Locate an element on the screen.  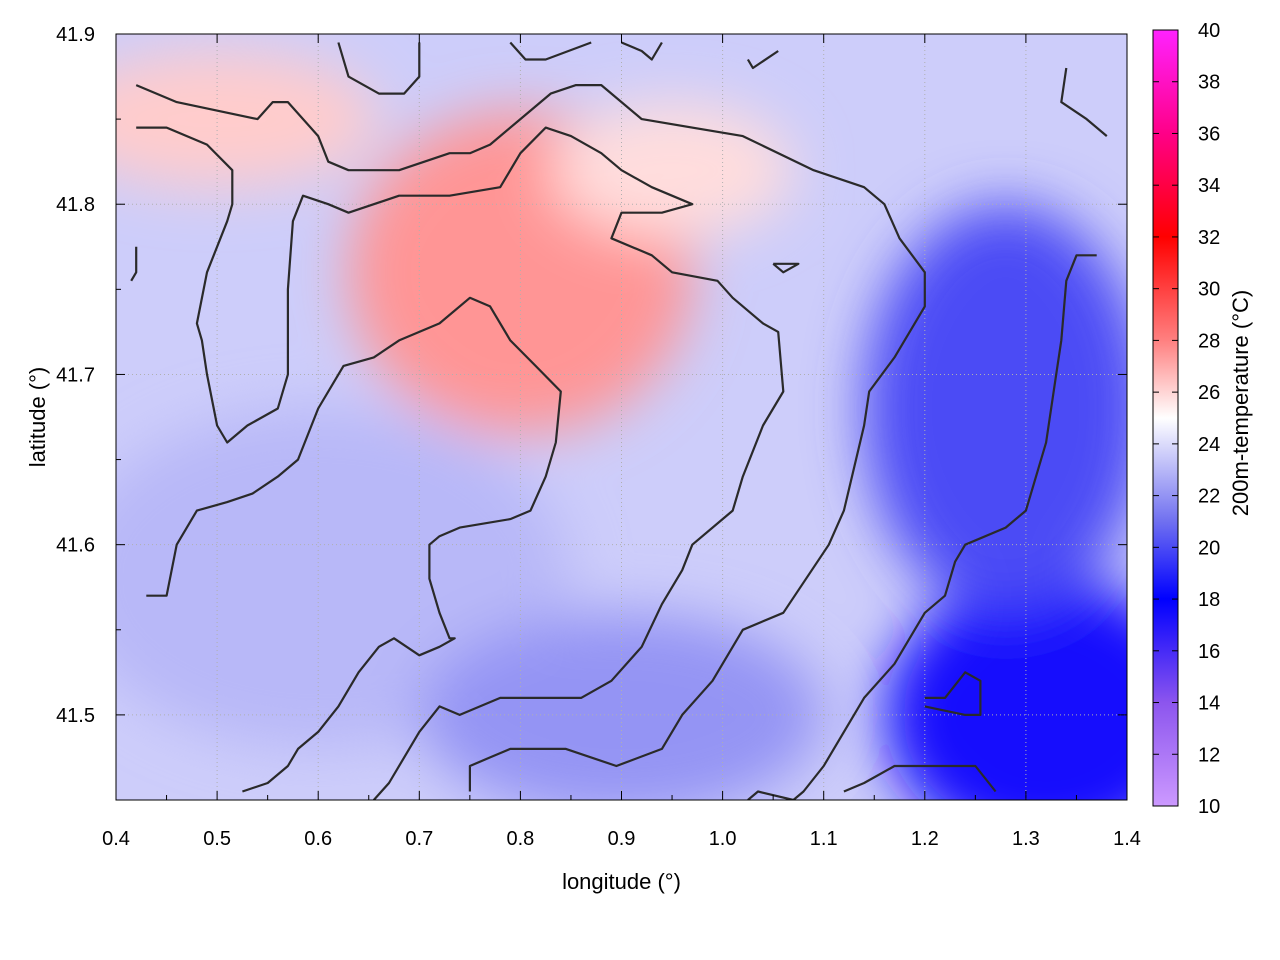
colorbar-tick-label: 12 is located at coordinates (1209, 755).